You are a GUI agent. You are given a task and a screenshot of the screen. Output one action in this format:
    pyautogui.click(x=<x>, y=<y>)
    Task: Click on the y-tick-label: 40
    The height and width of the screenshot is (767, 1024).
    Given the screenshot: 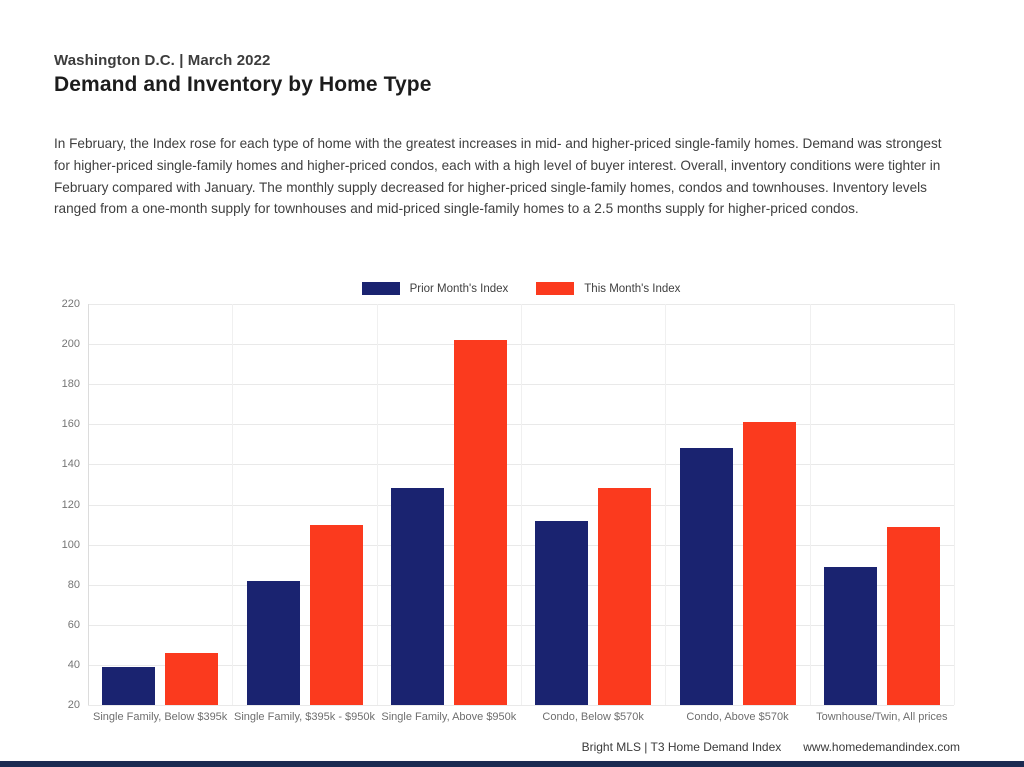 What is the action you would take?
    pyautogui.click(x=73, y=664)
    